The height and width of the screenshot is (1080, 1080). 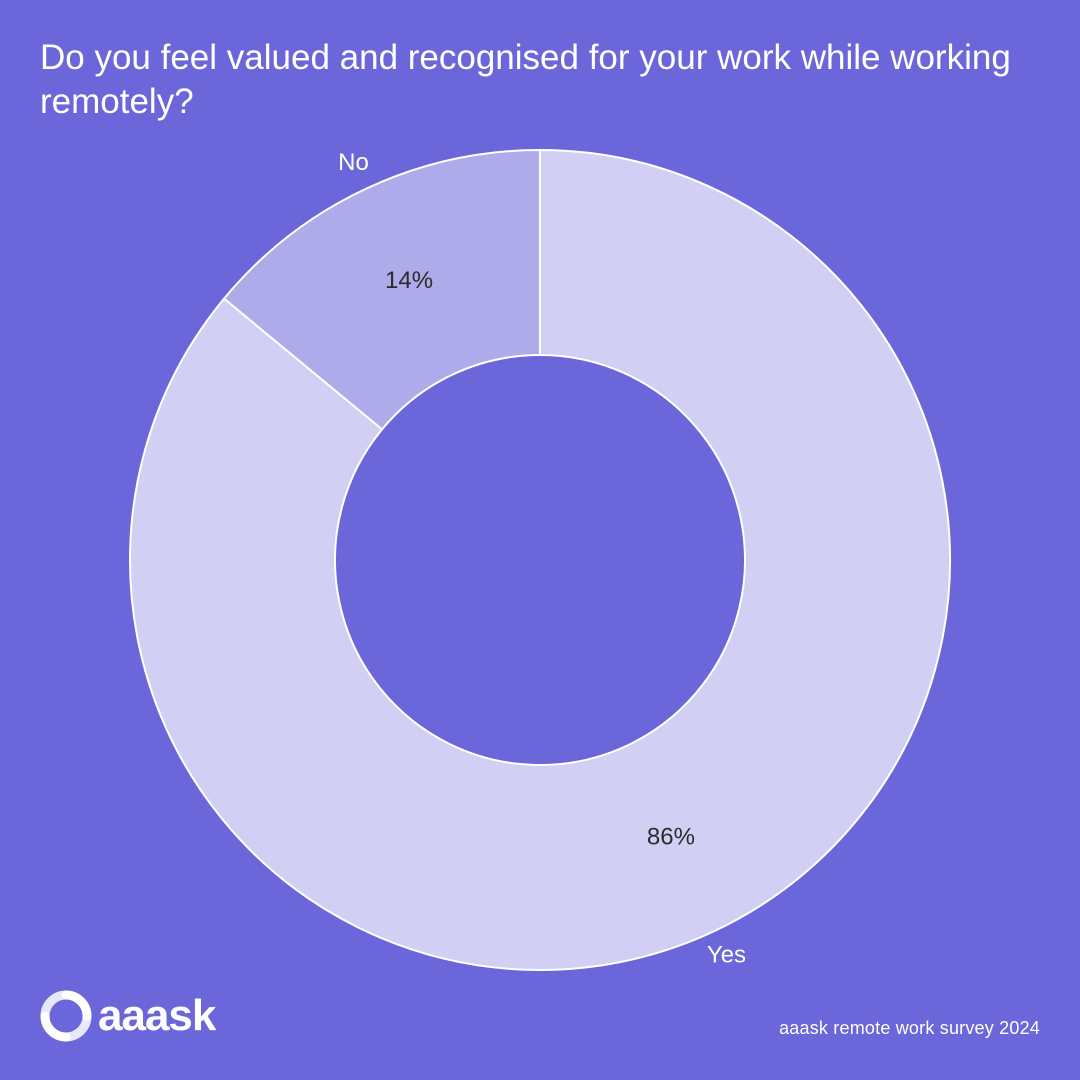 I want to click on circular-arrows-icon, so click(x=66, y=1016).